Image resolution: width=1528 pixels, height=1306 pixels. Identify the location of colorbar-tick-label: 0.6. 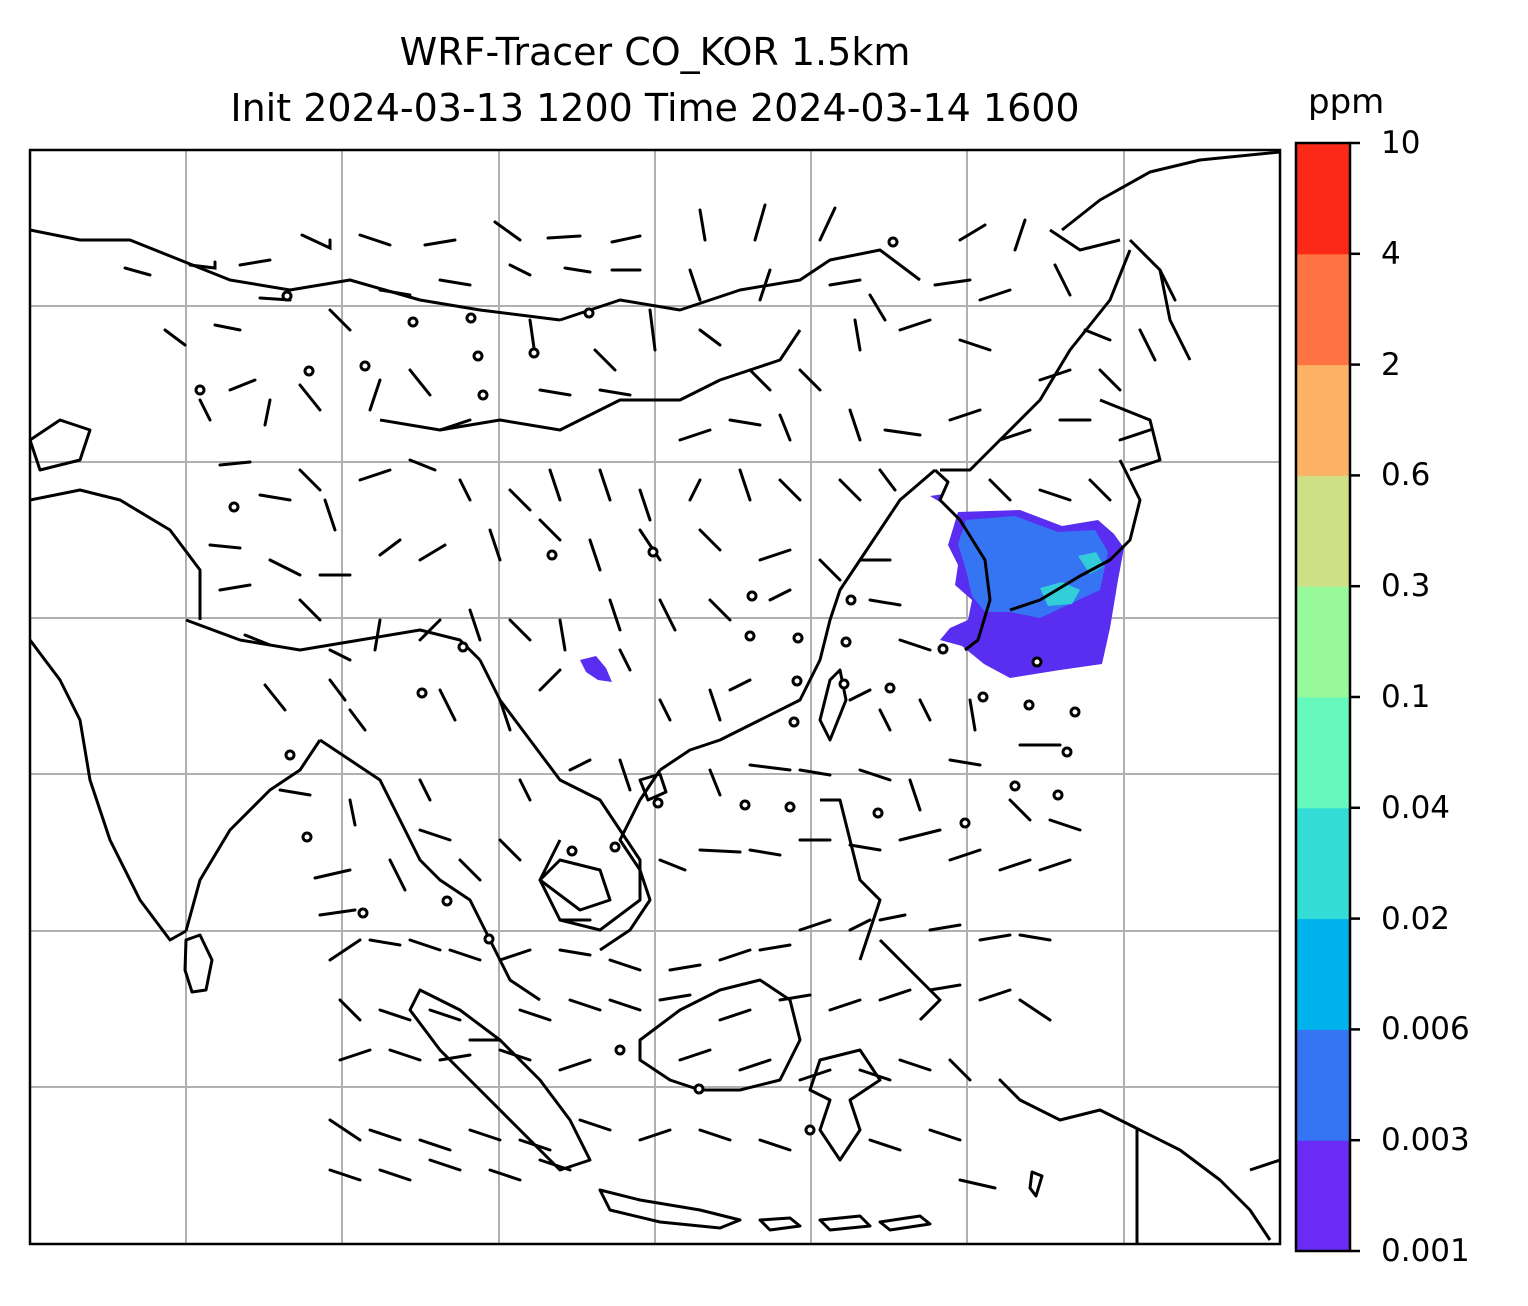
(1406, 475).